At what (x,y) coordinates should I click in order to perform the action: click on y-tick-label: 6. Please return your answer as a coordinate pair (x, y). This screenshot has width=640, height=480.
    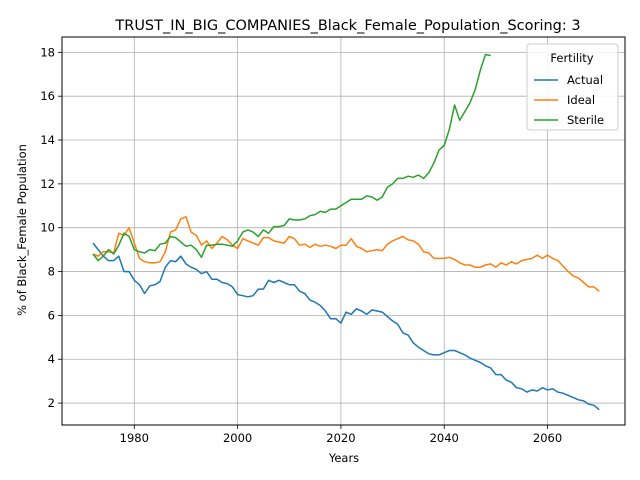
    Looking at the image, I should click on (51, 315).